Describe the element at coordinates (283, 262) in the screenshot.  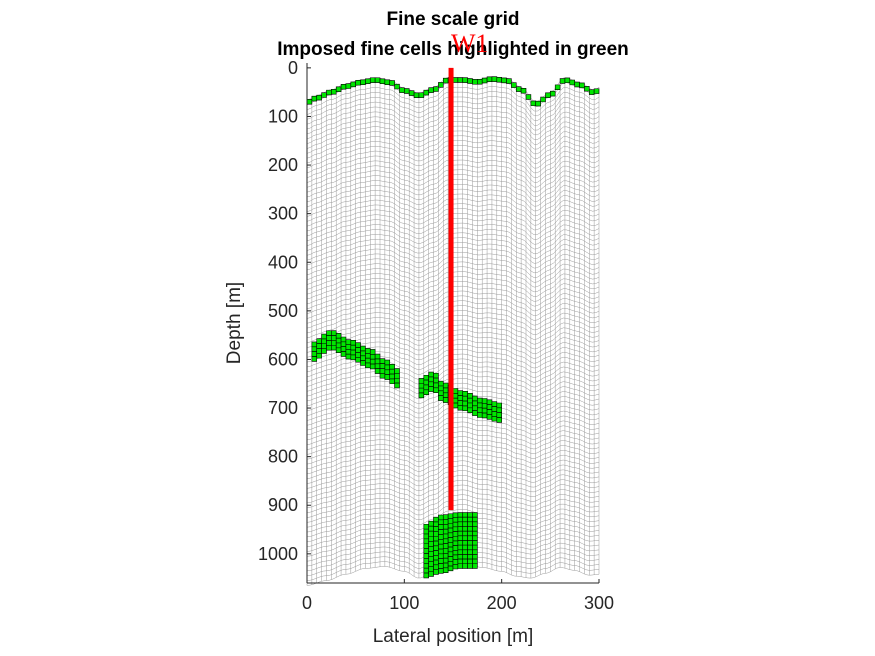
I see `y-tick-label: 400` at that location.